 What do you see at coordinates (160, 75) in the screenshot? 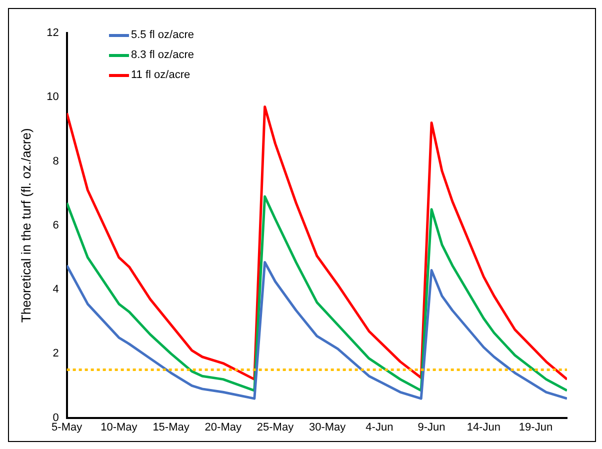
I see `legend-label: 11 fl oz/acre` at bounding box center [160, 75].